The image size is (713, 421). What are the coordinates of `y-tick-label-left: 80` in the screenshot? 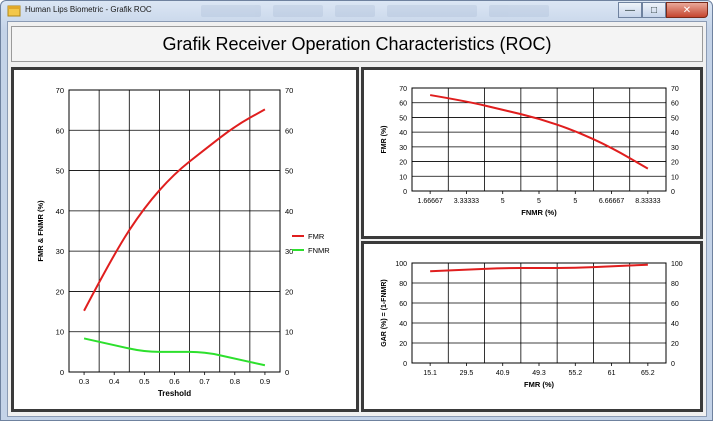 It's located at (403, 284).